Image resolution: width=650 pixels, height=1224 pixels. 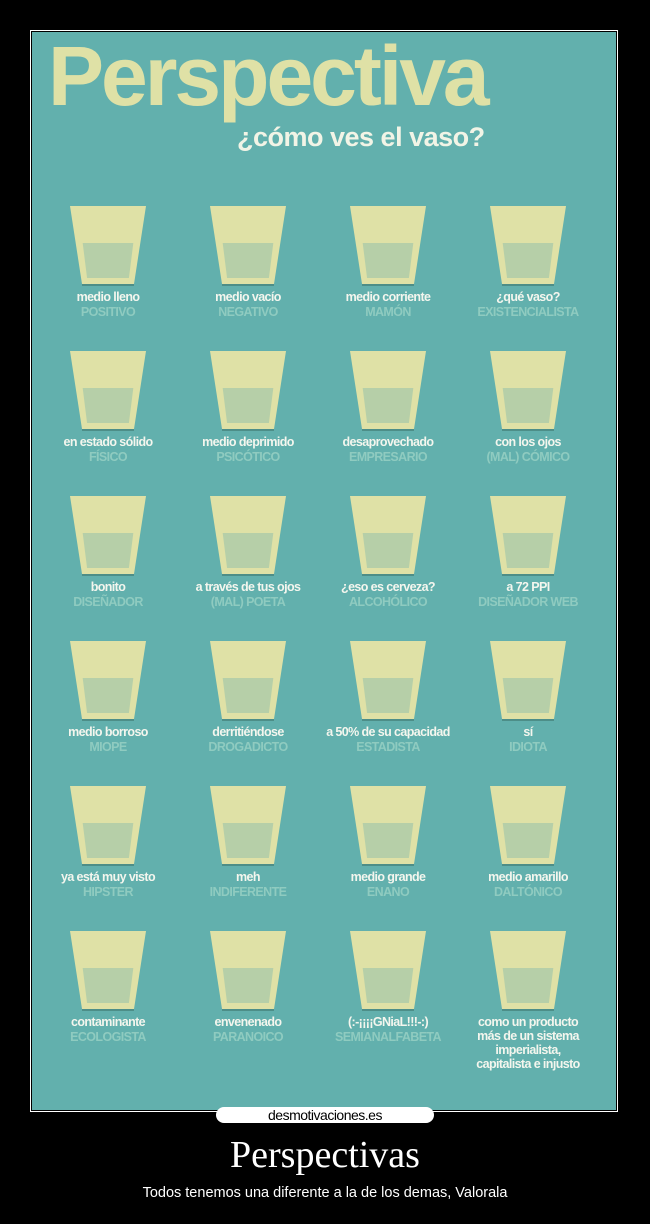 What do you see at coordinates (388, 587) in the screenshot?
I see `glass-label: ¿eso es cerveza?` at bounding box center [388, 587].